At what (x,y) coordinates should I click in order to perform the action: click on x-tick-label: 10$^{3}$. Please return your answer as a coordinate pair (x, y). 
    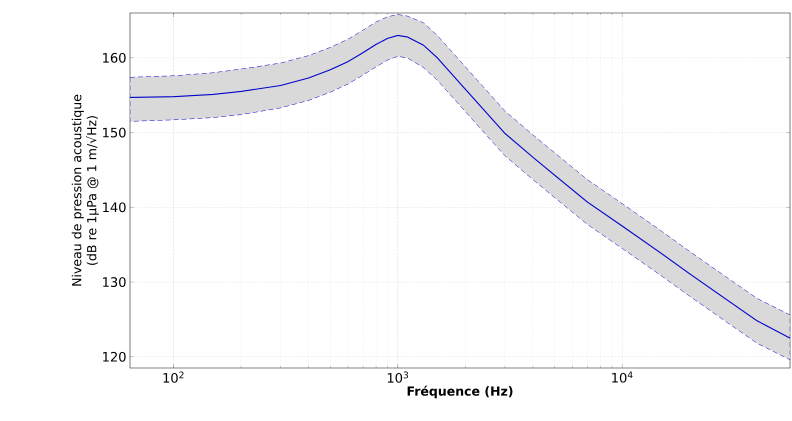
    Looking at the image, I should click on (398, 377).